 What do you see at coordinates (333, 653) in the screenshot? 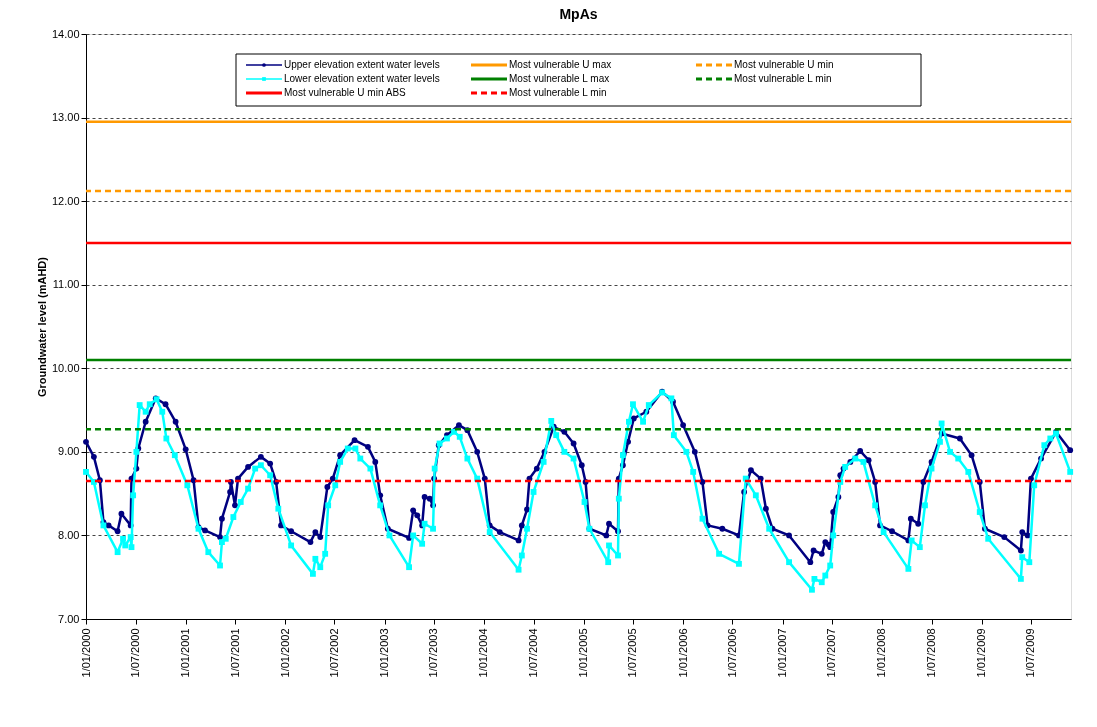
I see `x-tick-label: 1/07/2002` at bounding box center [333, 653].